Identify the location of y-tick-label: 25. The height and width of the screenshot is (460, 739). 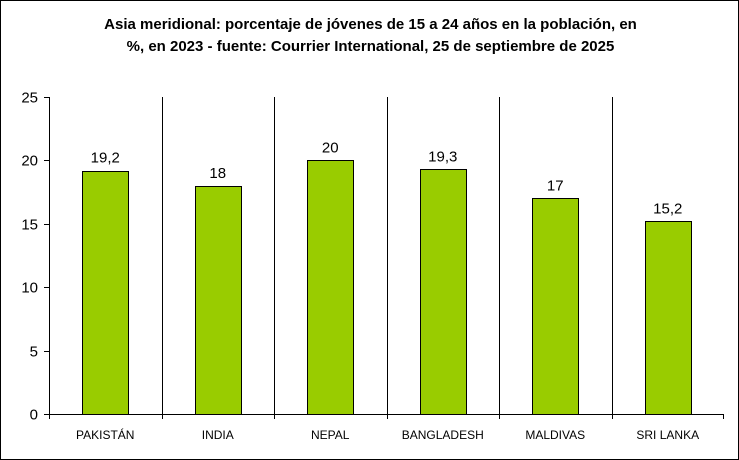
(29, 98).